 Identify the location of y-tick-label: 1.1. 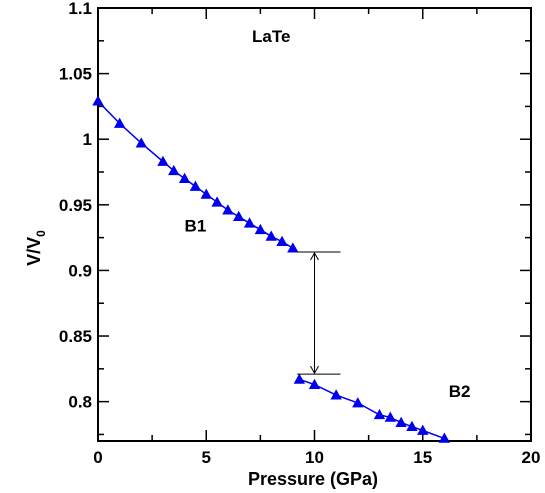
(80, 9).